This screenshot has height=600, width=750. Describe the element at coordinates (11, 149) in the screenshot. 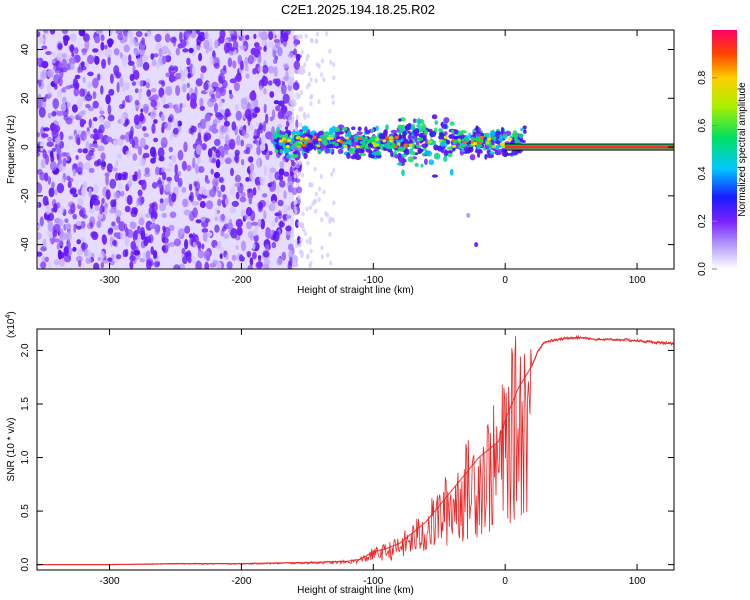

I see `heatmap-y-axis-label: Frequency (Hz)` at that location.